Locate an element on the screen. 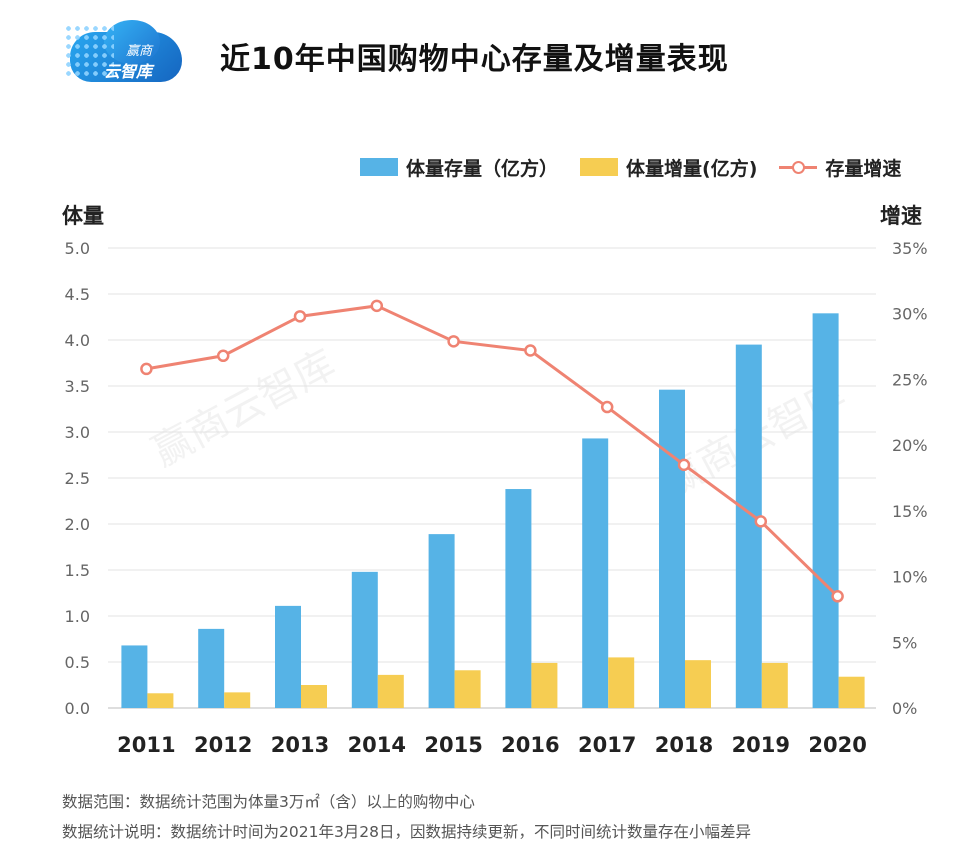 The width and height of the screenshot is (964, 859). bar-increment-2016 is located at coordinates (544, 685).